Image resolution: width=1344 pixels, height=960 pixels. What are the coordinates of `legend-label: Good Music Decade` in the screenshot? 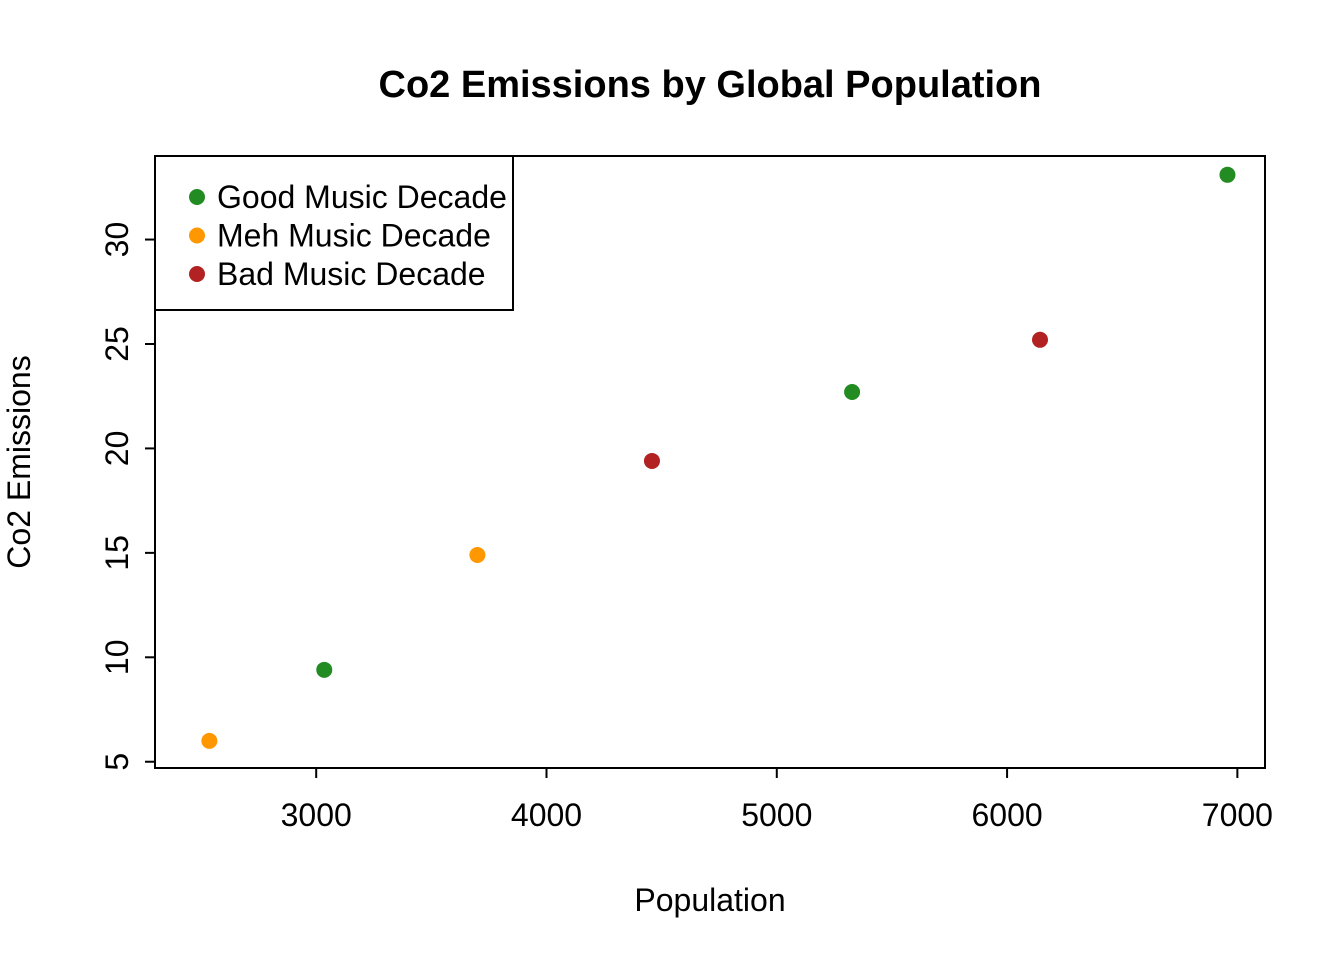 It's located at (362, 197).